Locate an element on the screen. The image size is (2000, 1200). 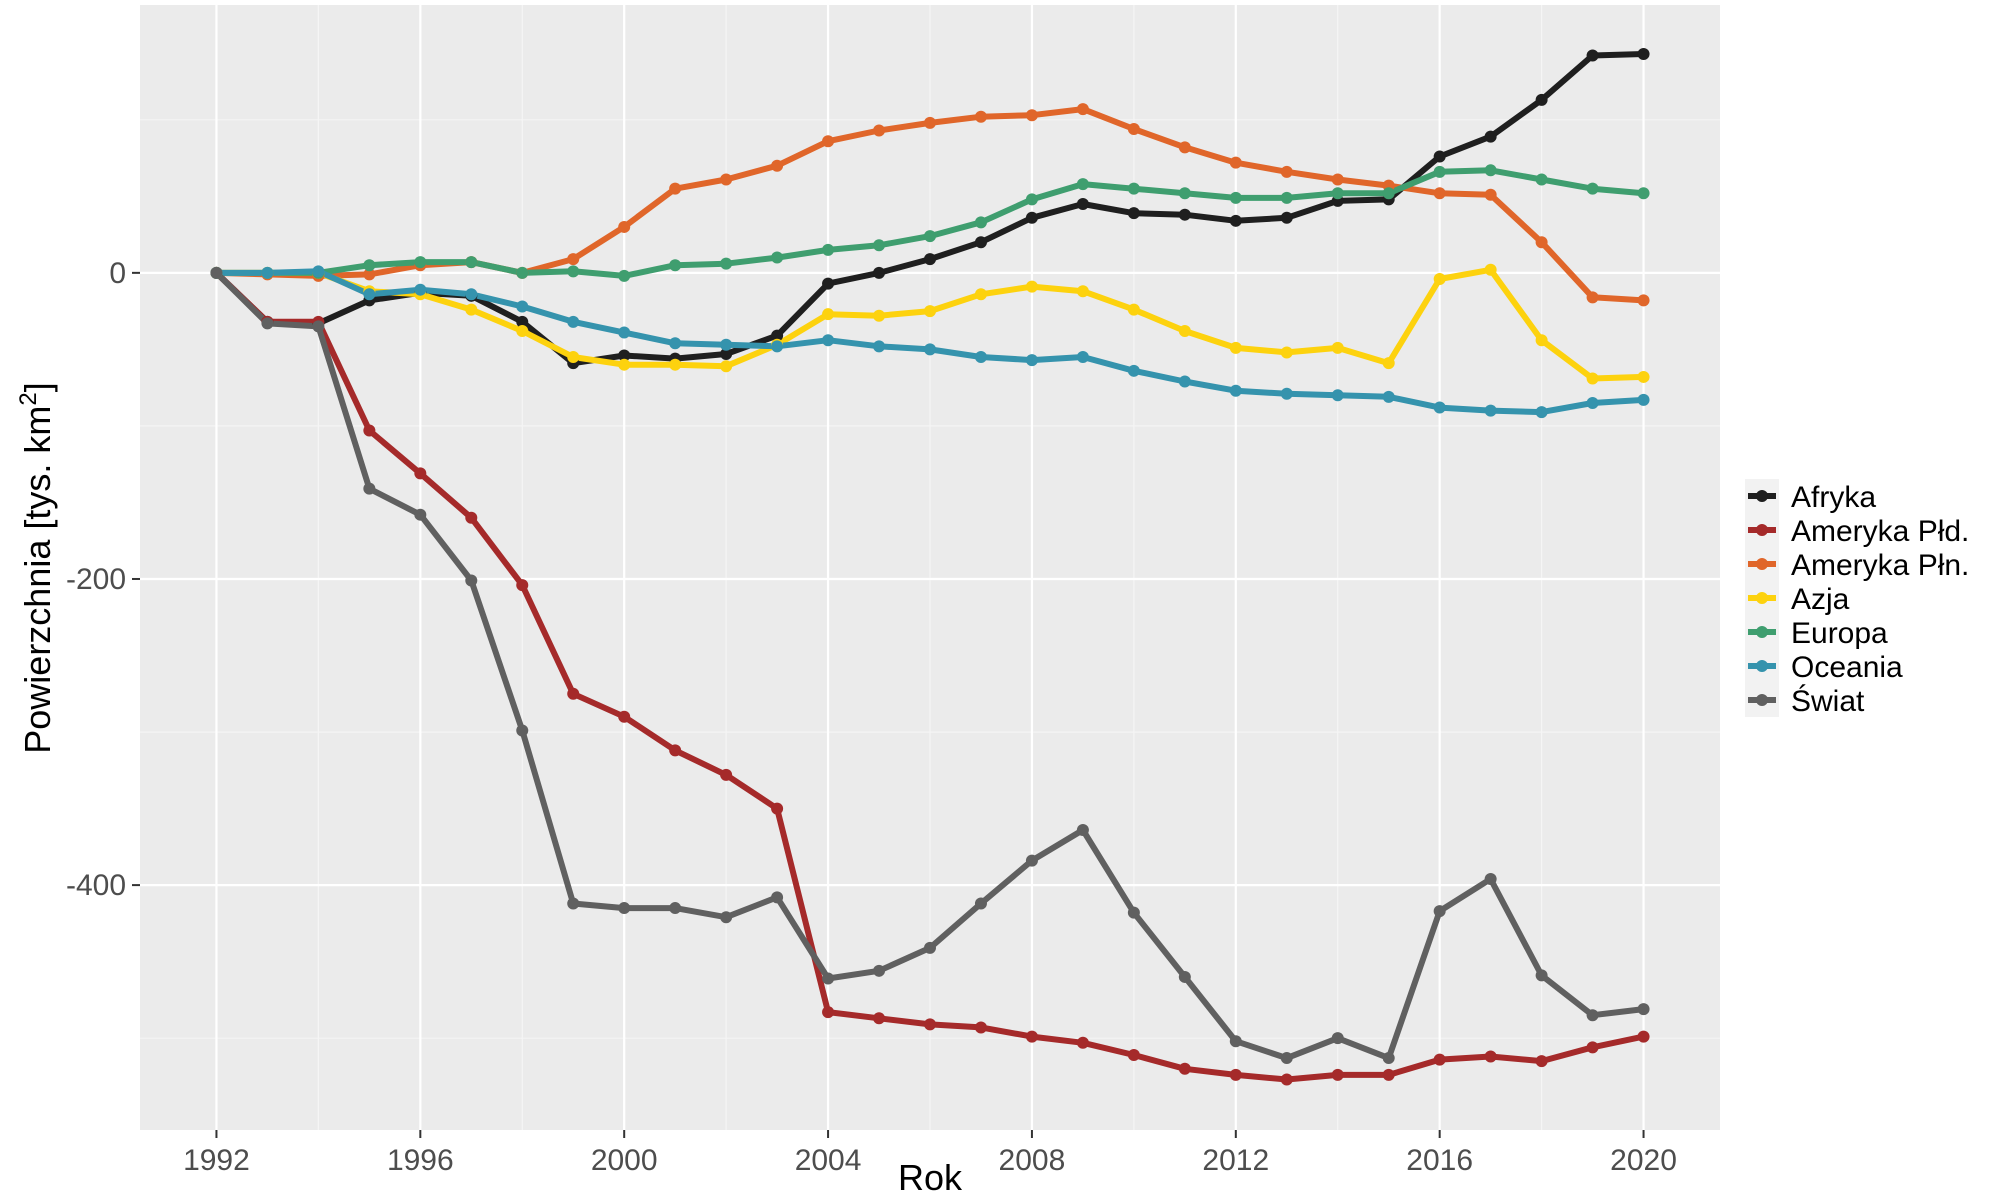
legend-label: Ameryka Płn. is located at coordinates (1880, 565).